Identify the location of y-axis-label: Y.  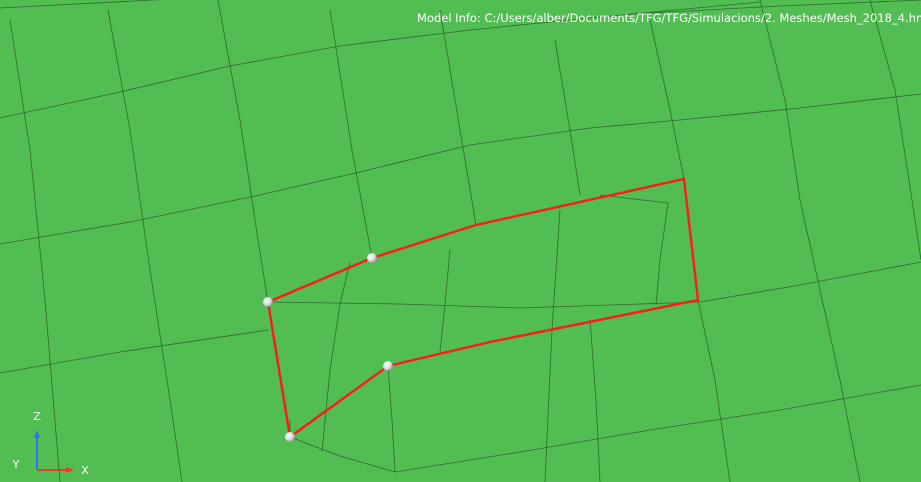
(16, 464).